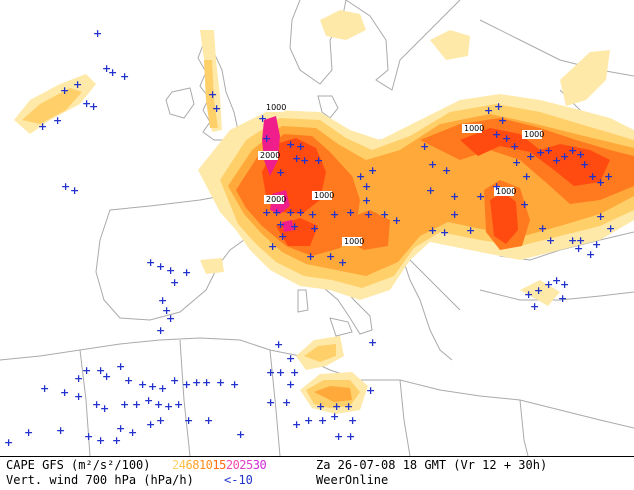  I want to click on scale-value: 6, so click(189, 465).